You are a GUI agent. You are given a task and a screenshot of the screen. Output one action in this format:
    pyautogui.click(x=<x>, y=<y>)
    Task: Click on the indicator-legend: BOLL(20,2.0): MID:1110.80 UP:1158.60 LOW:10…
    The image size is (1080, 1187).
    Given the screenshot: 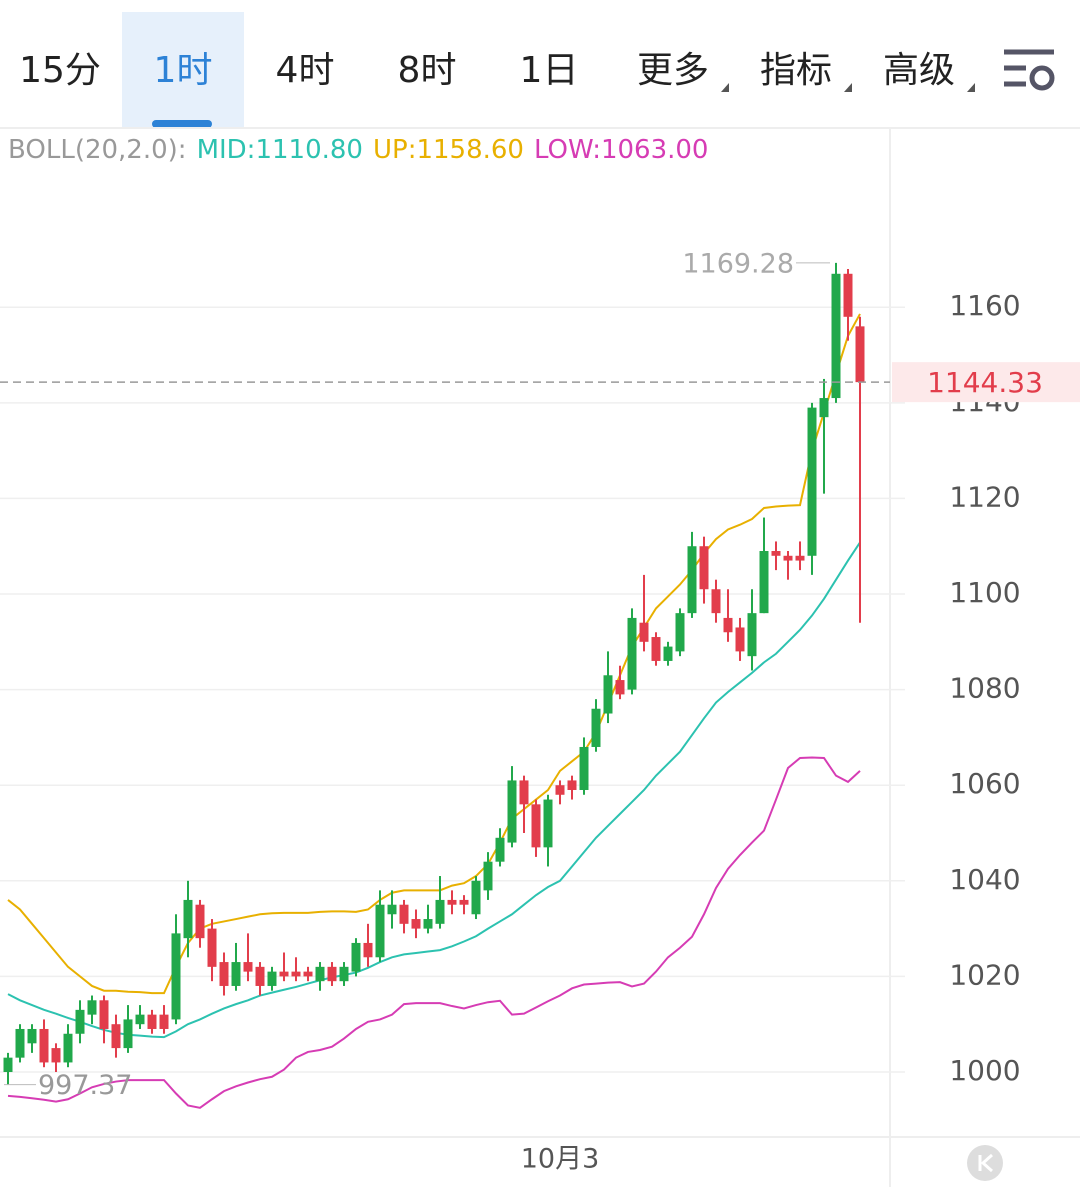 What is the action you would take?
    pyautogui.click(x=358, y=150)
    